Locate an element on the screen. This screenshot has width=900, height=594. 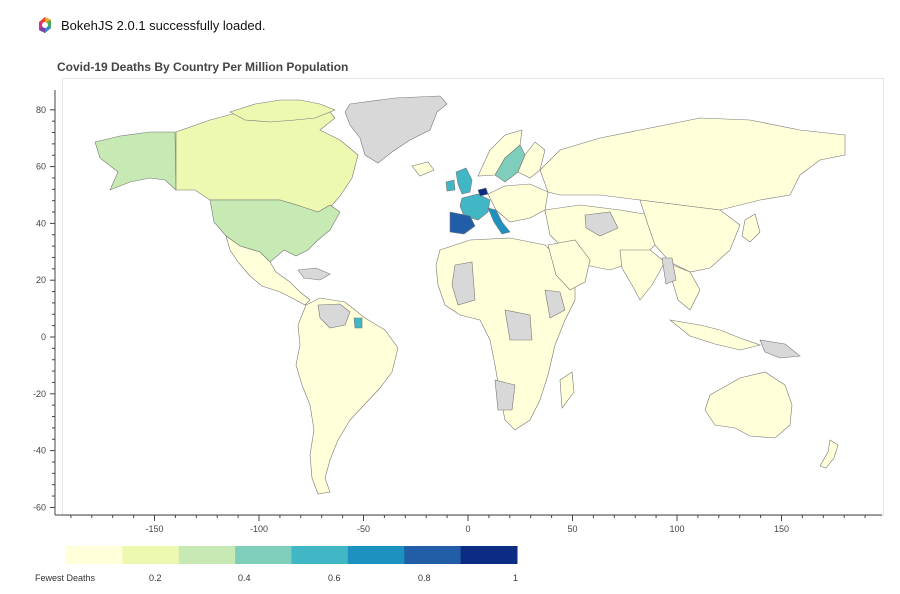
arabia-region is located at coordinates (569, 265).